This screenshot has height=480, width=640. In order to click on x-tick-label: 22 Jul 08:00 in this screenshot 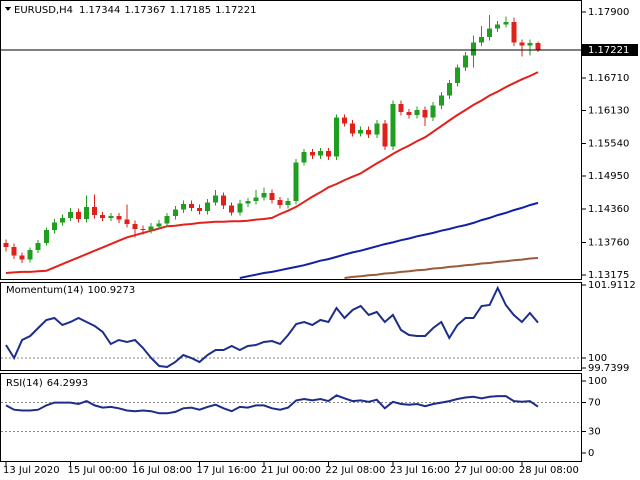, I will do `click(355, 470)`.